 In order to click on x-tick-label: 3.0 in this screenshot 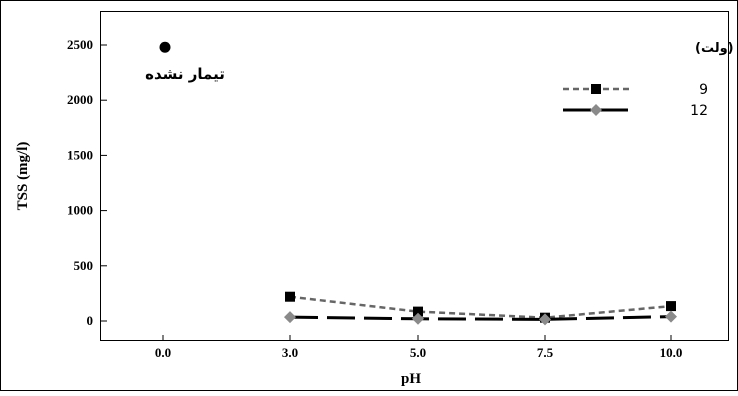, I will do `click(290, 352)`.